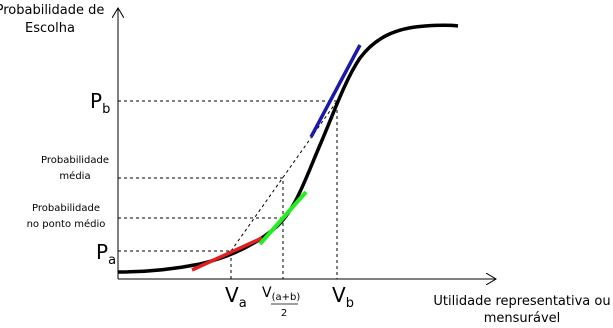  Describe the element at coordinates (286, 297) in the screenshot. I see `label-part: (a+b)` at that location.